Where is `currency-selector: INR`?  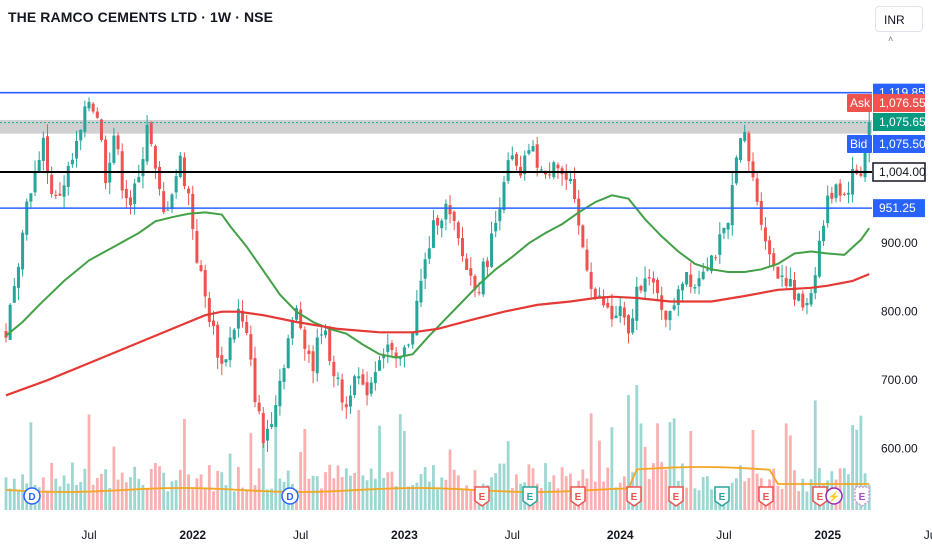 currency-selector: INR is located at coordinates (899, 19).